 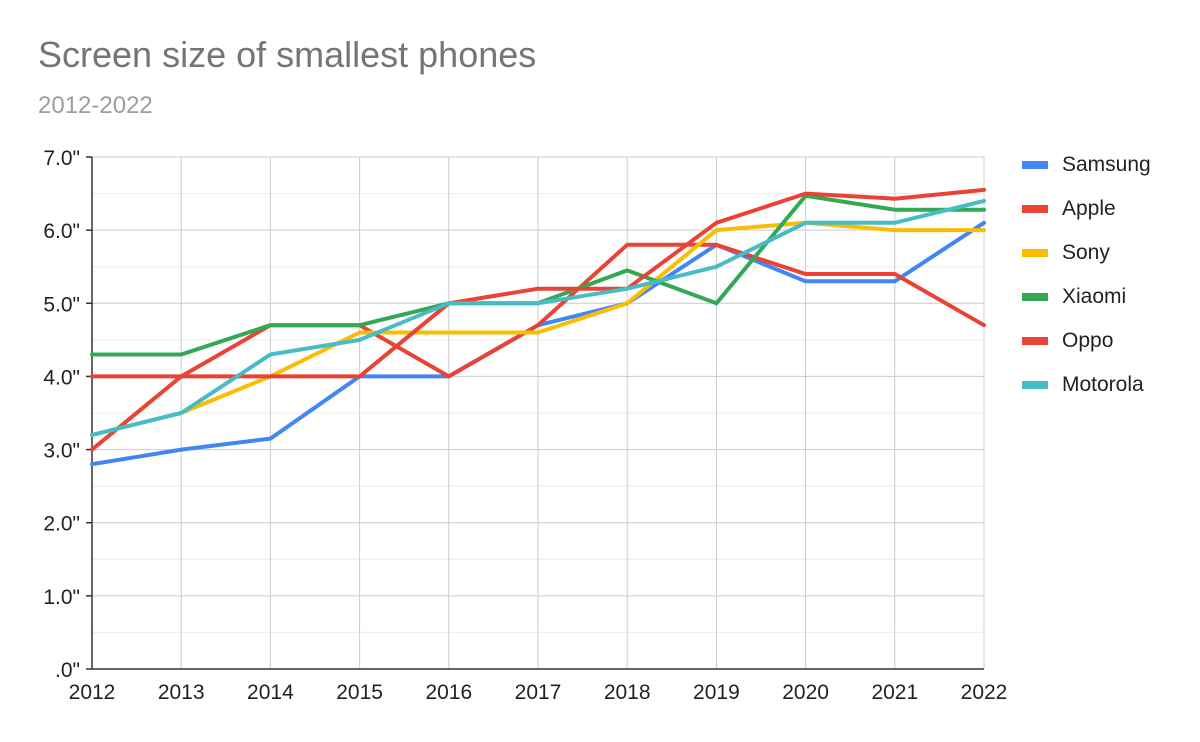 What do you see at coordinates (359, 692) in the screenshot?
I see `x-tick-label: 2015` at bounding box center [359, 692].